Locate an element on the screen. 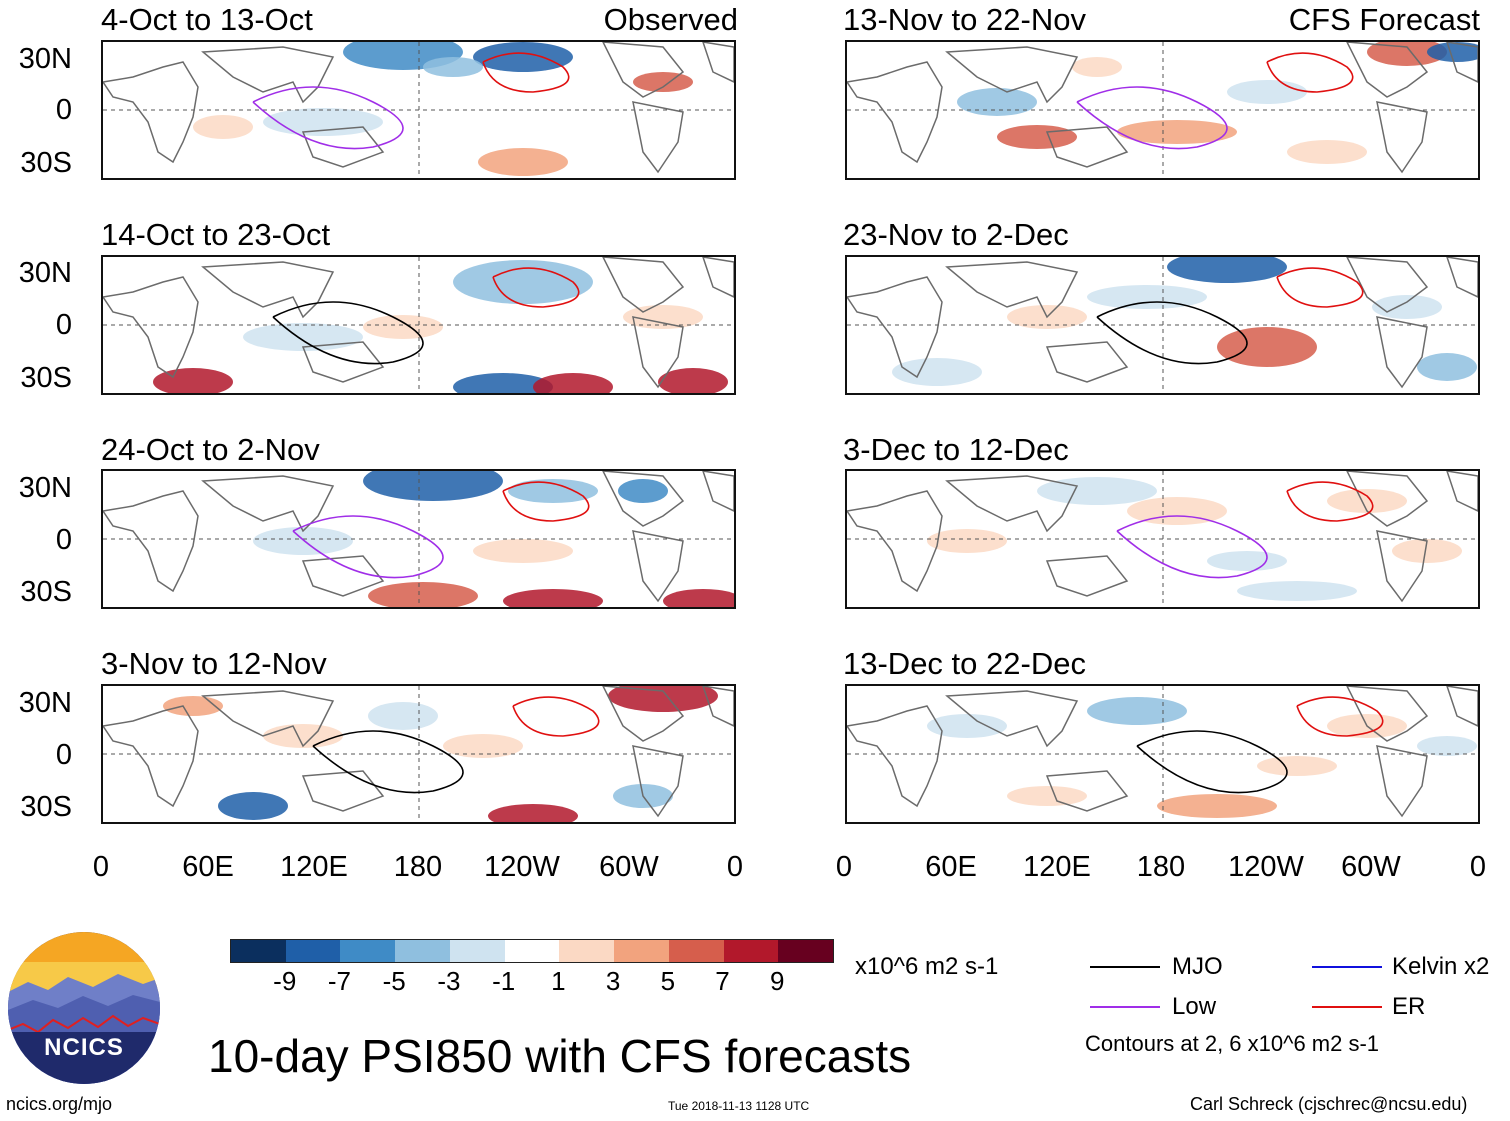 The height and width of the screenshot is (1121, 1510). footer-timestamp: Tue 2018-11-13 1128 UTC is located at coordinates (739, 1106).